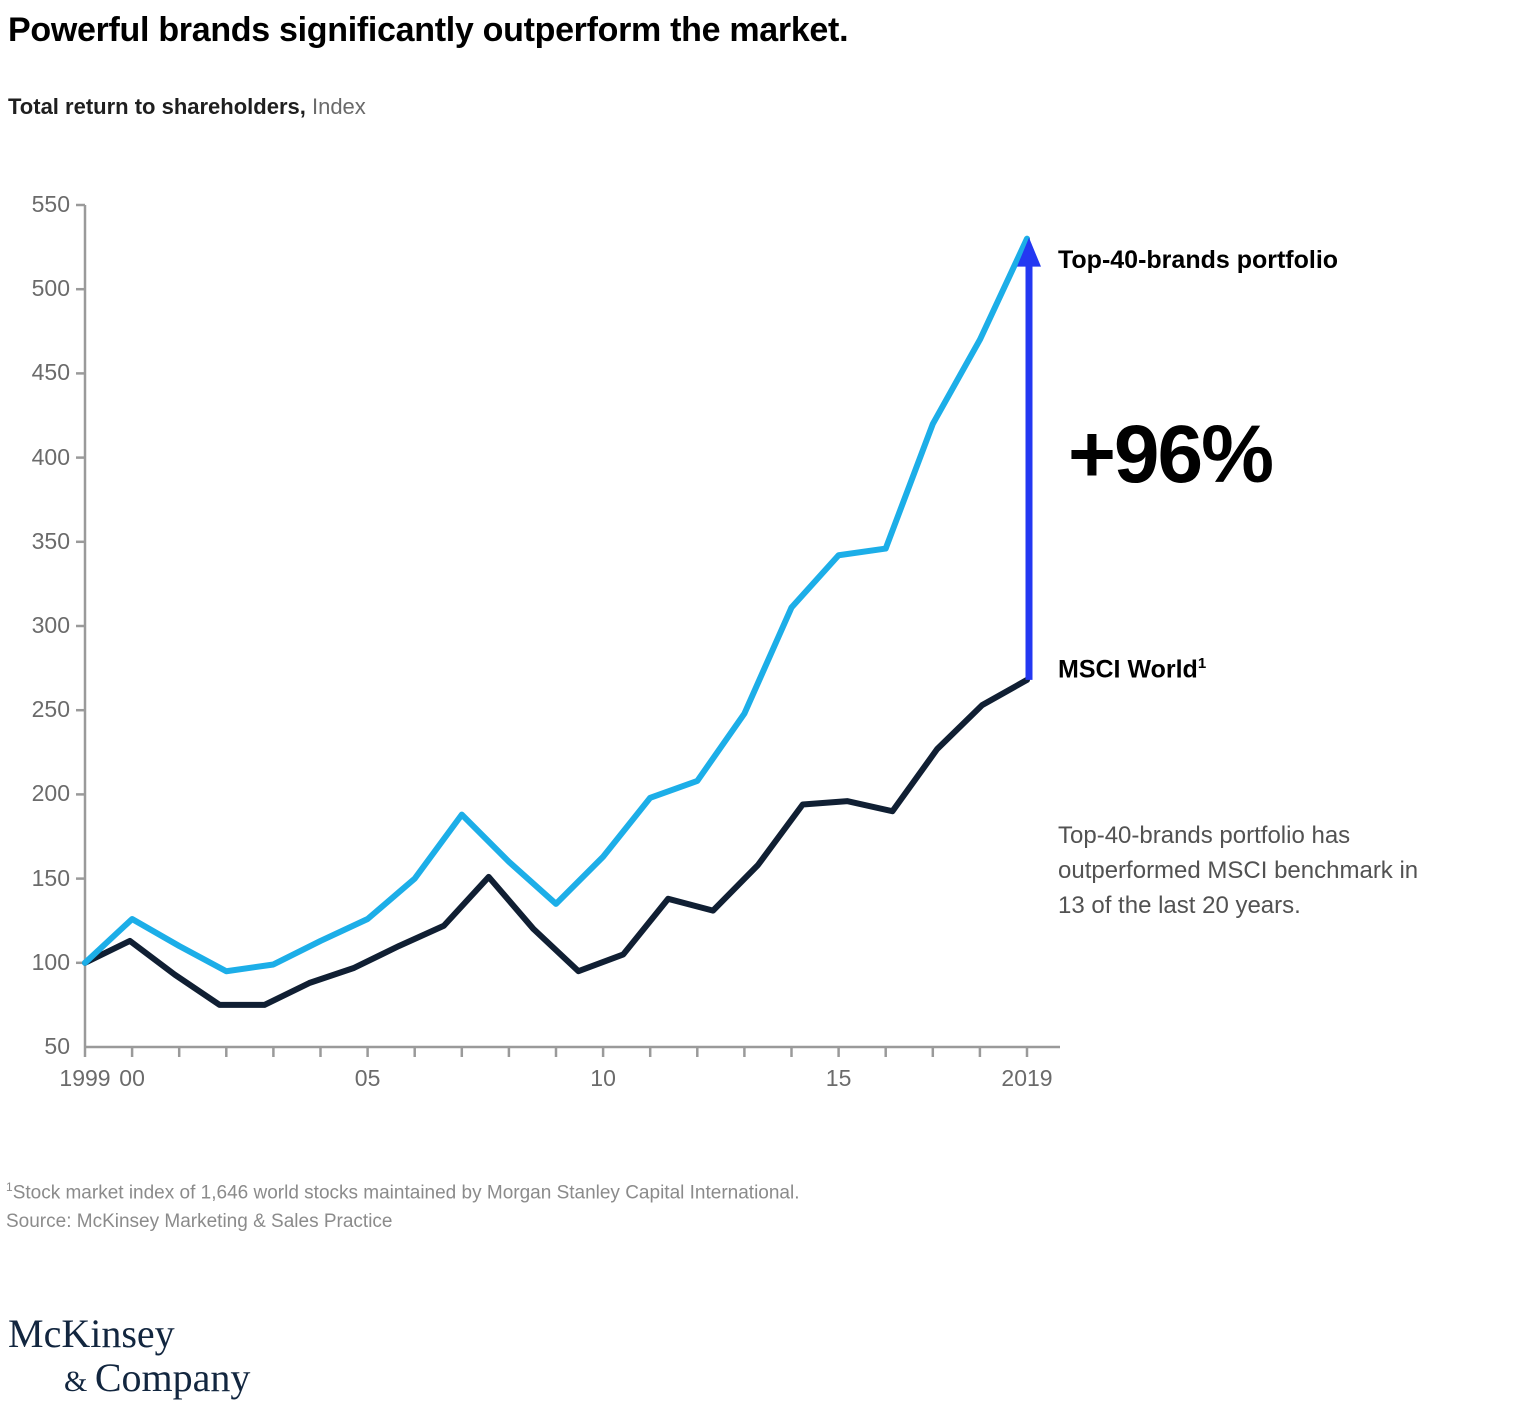  Describe the element at coordinates (1171, 454) in the screenshot. I see `callout-percentage: +96%` at that location.